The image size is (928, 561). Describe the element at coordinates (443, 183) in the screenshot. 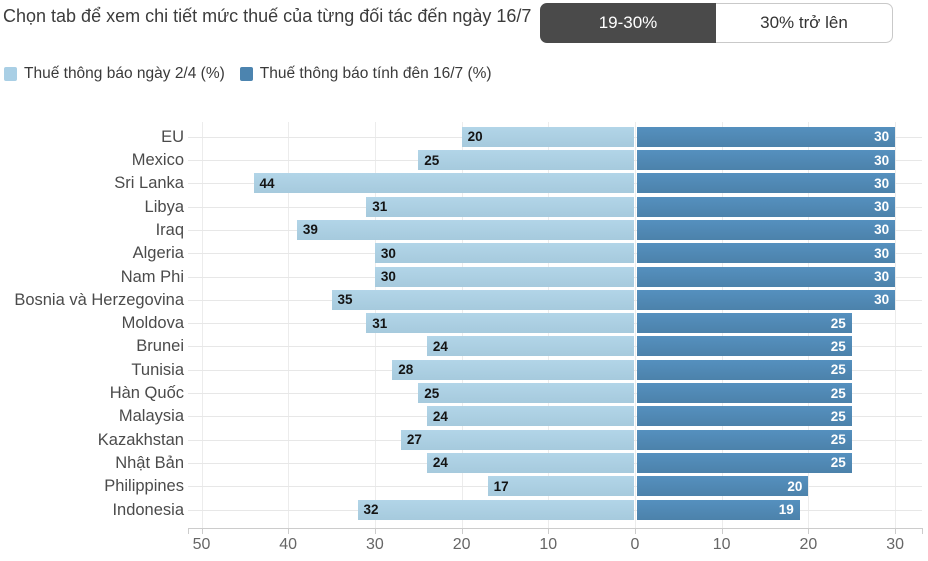

I see `bar-announced-april: 44` at that location.